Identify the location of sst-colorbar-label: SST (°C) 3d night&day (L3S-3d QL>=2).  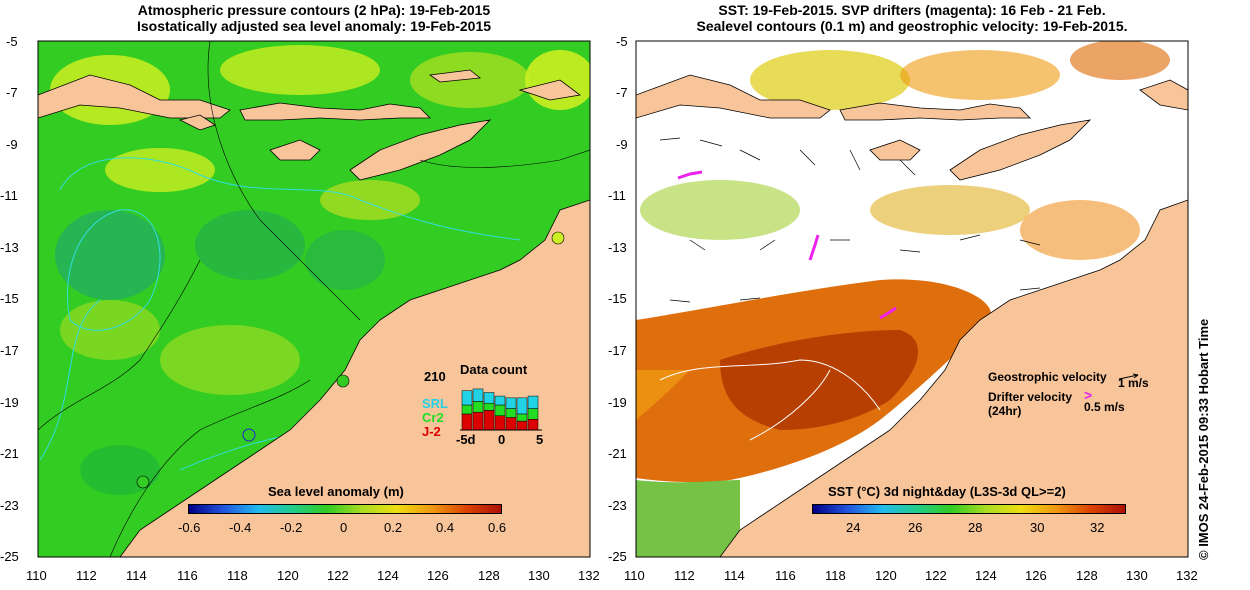
(947, 491).